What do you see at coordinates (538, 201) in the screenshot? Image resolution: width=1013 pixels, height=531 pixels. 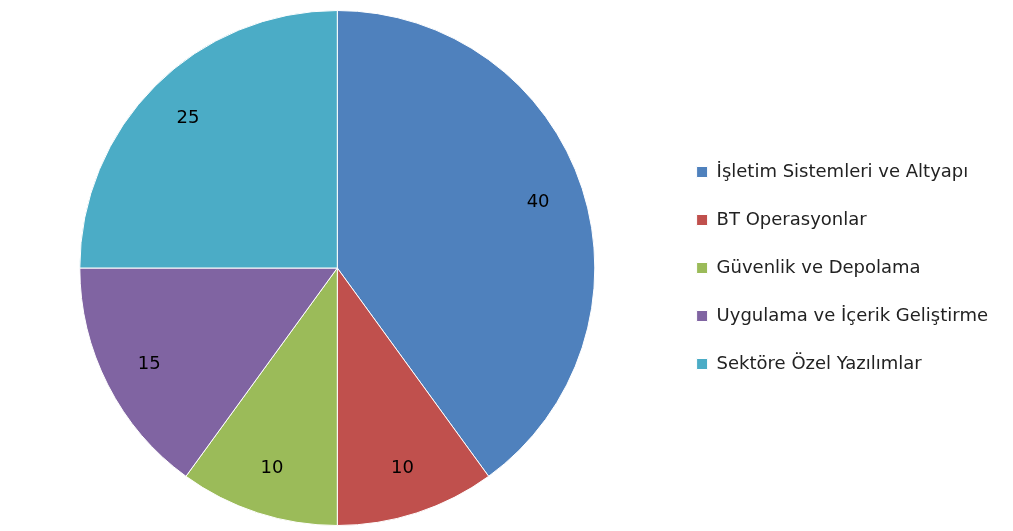 I see `data-label: 40` at bounding box center [538, 201].